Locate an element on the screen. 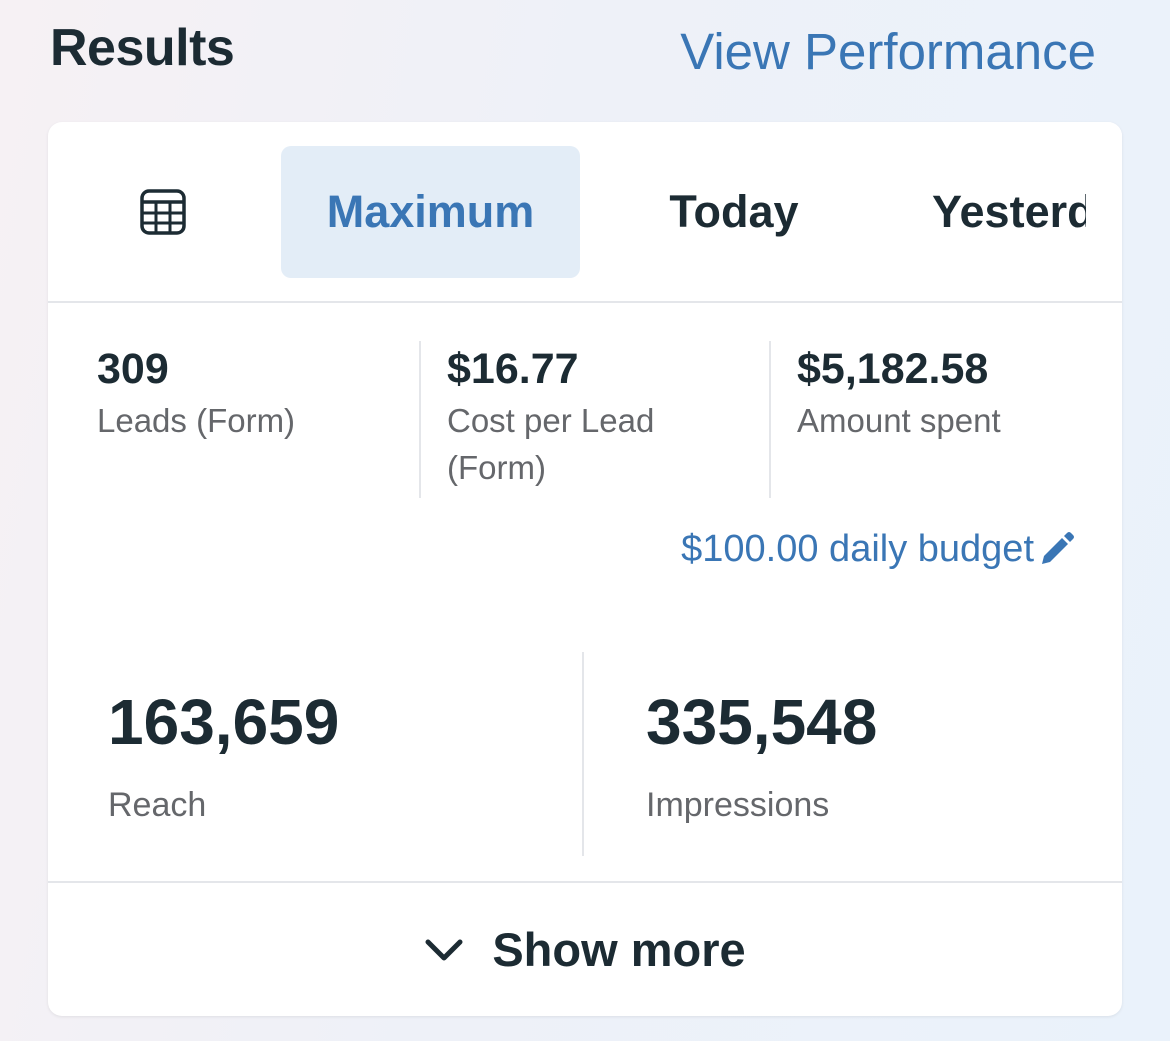 This screenshot has height=1041, width=1170. show-more-label: Show more is located at coordinates (619, 949).